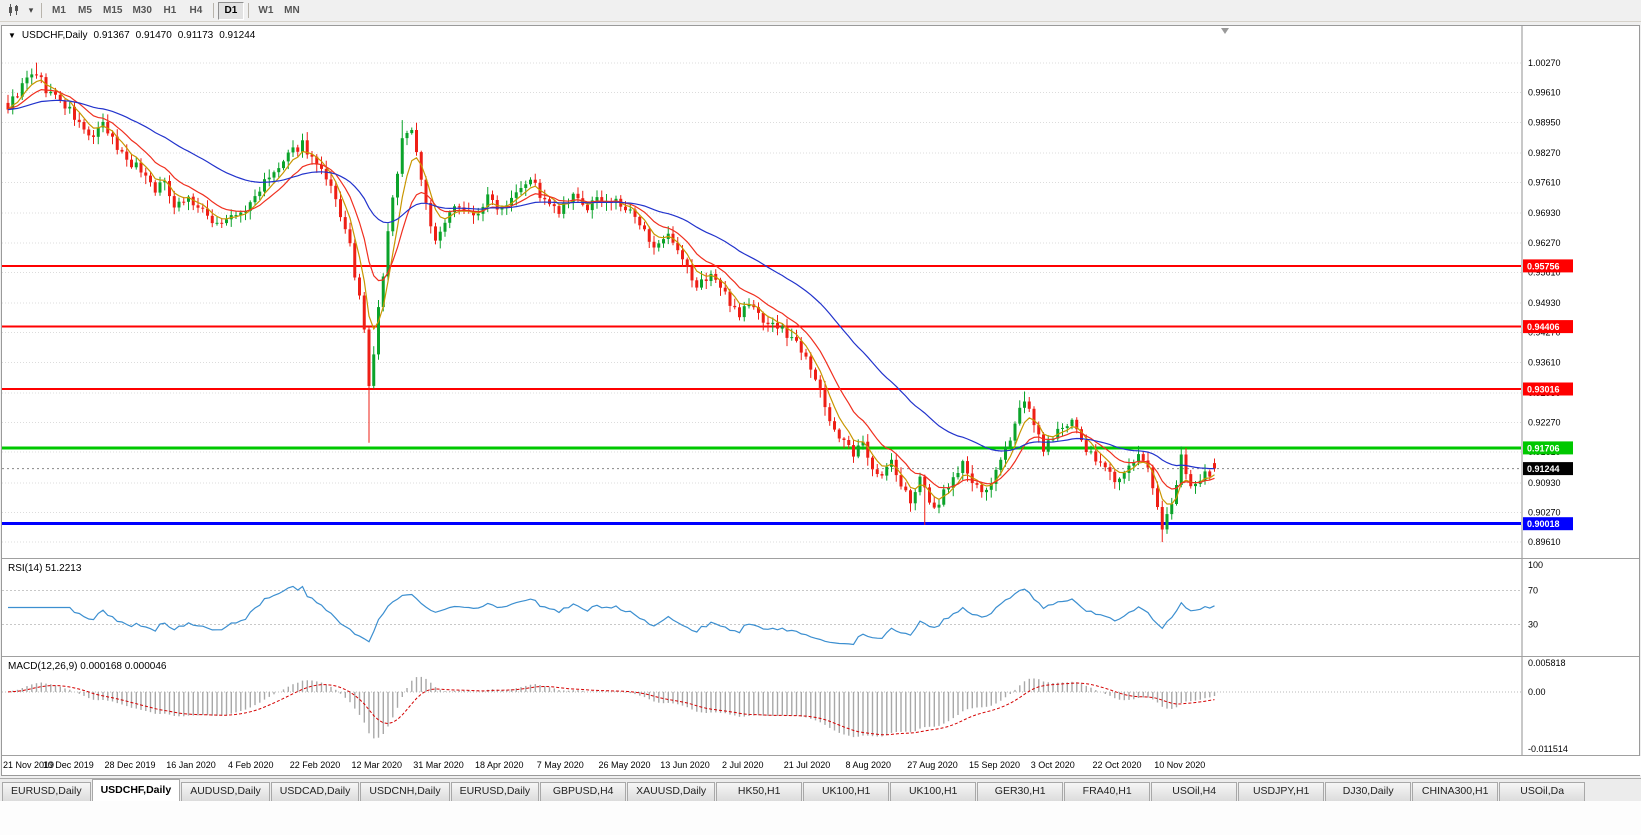  Describe the element at coordinates (111, 35) in the screenshot. I see `ohlc-open-value: 0.91367` at that location.